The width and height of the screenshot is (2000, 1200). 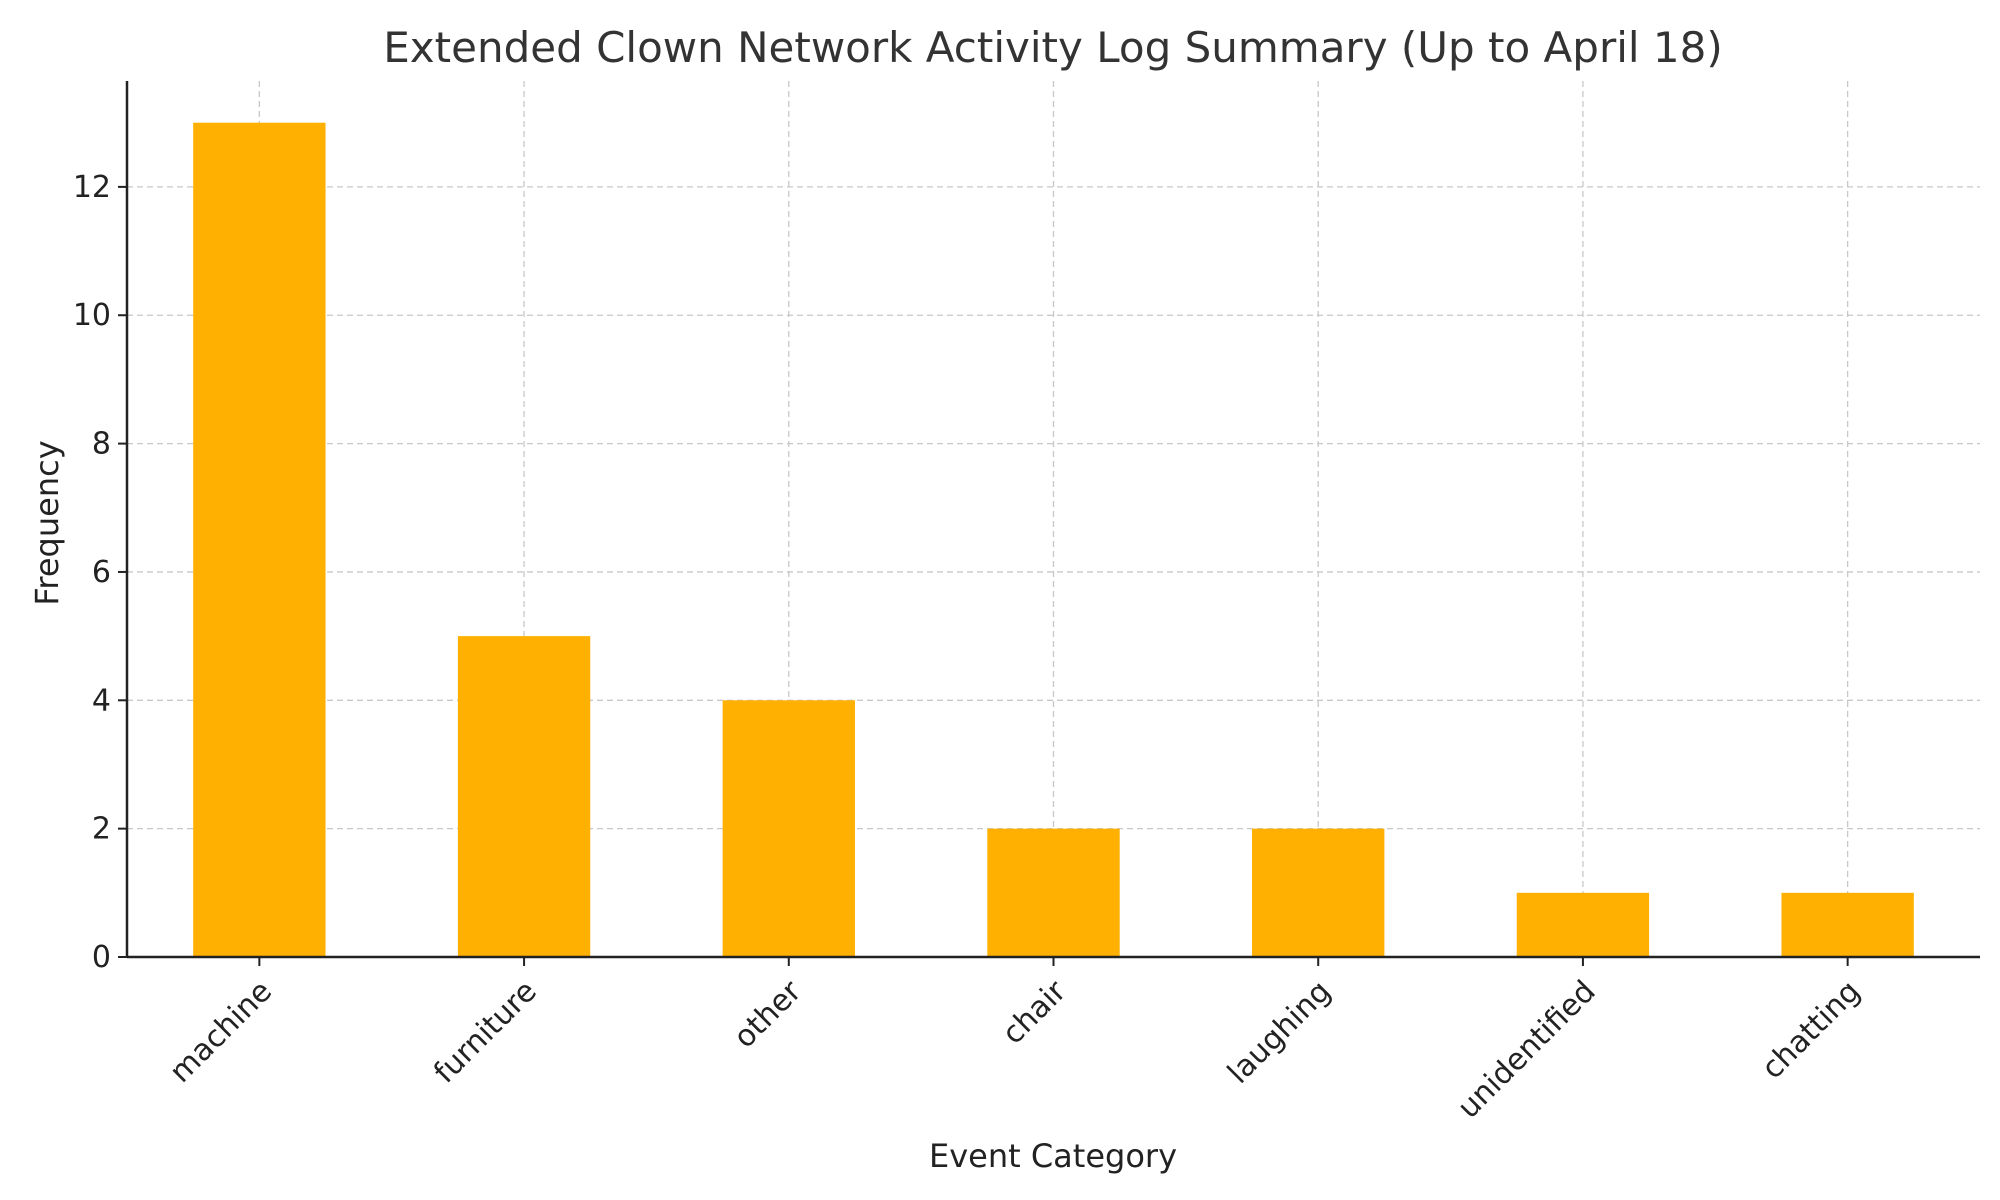 I want to click on bar-laughing, so click(x=1318, y=892).